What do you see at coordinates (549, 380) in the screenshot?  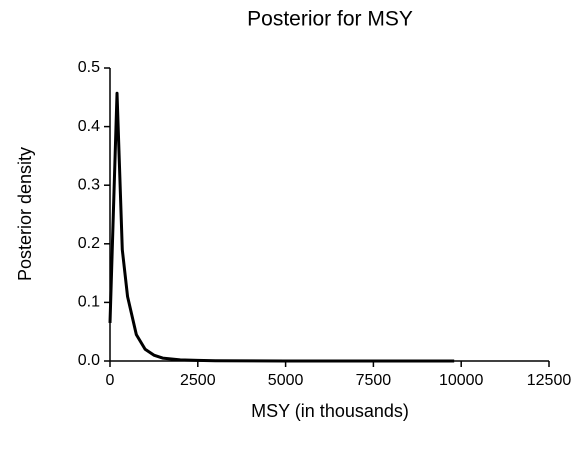 I see `x-tick-label: 12500` at bounding box center [549, 380].